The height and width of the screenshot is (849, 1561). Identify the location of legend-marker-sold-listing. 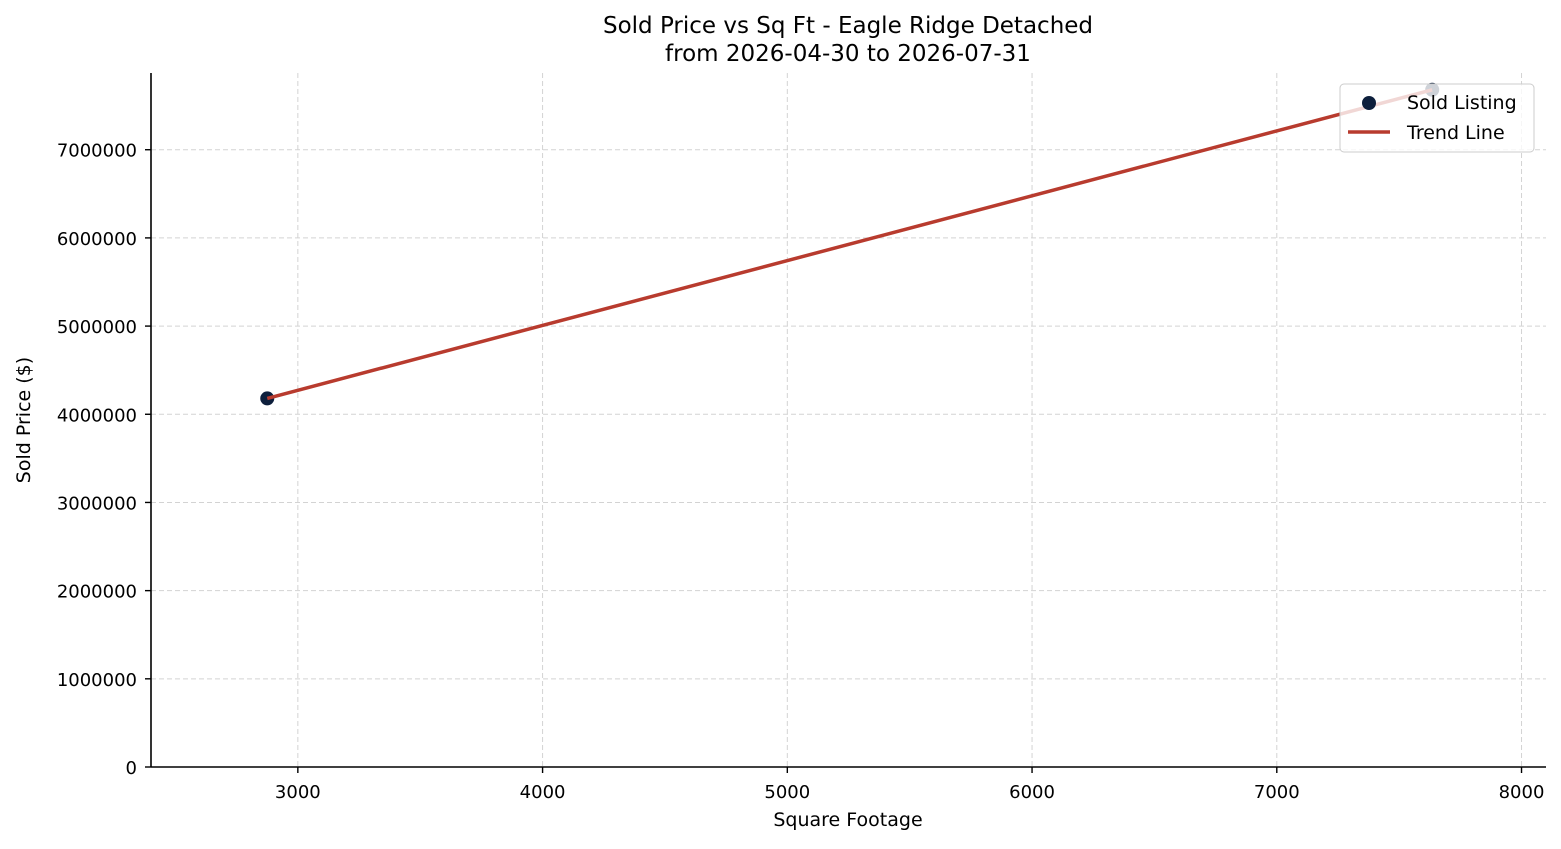
(1369, 103).